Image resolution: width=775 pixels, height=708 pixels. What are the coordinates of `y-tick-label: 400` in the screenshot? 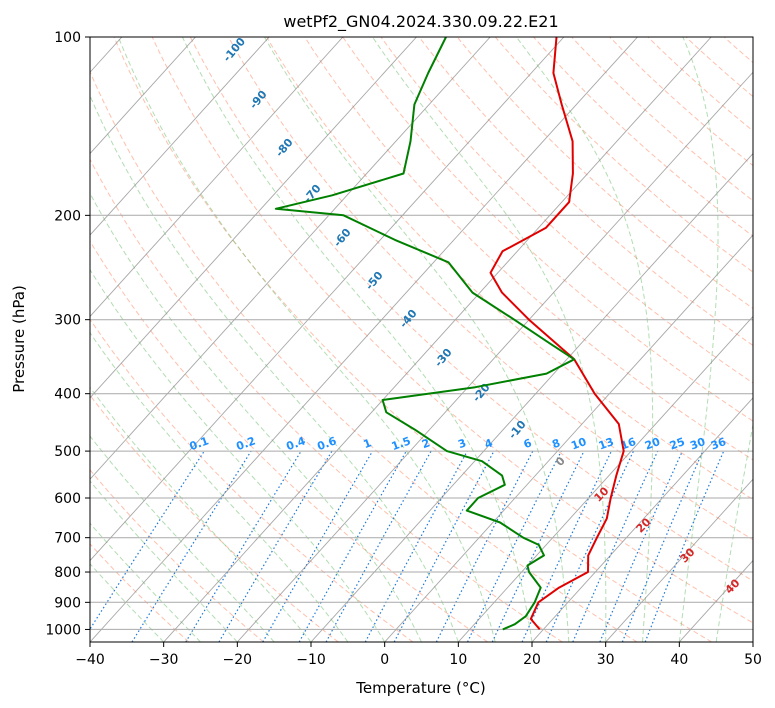 It's located at (67, 395).